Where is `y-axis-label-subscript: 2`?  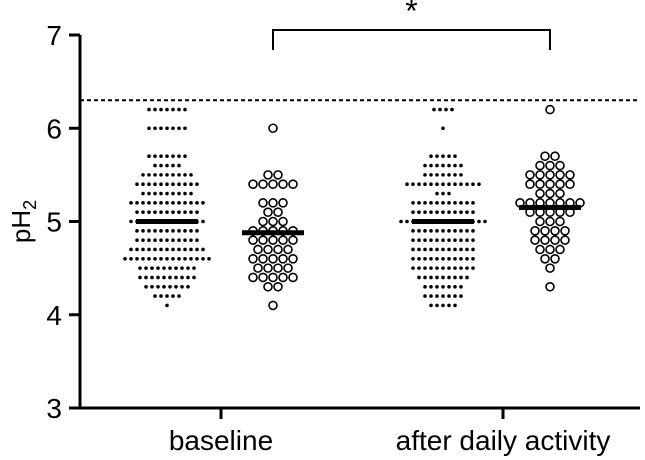
y-axis-label-subscript: 2 is located at coordinates (30, 205).